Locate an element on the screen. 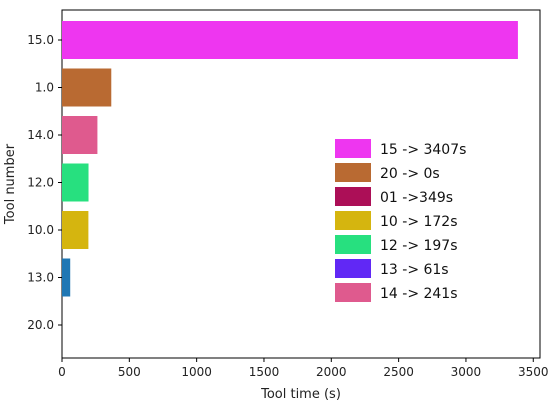 The image size is (550, 405). legend-label: 13 -> 61s is located at coordinates (414, 270).